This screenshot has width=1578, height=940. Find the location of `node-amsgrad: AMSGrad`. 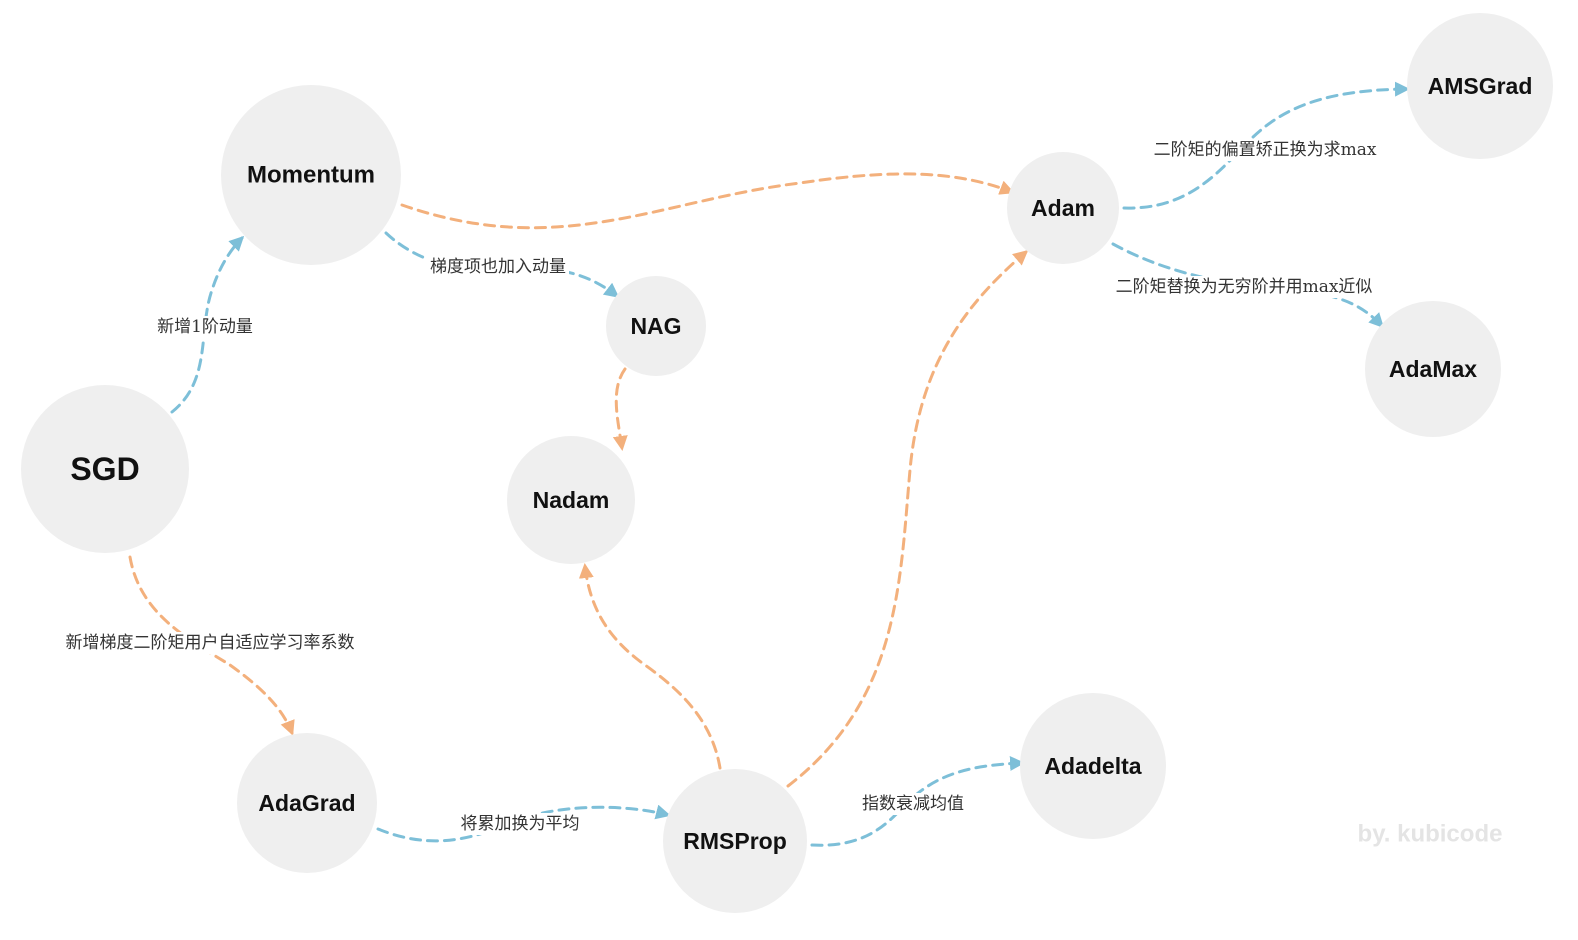

node-amsgrad: AMSGrad is located at coordinates (1480, 86).